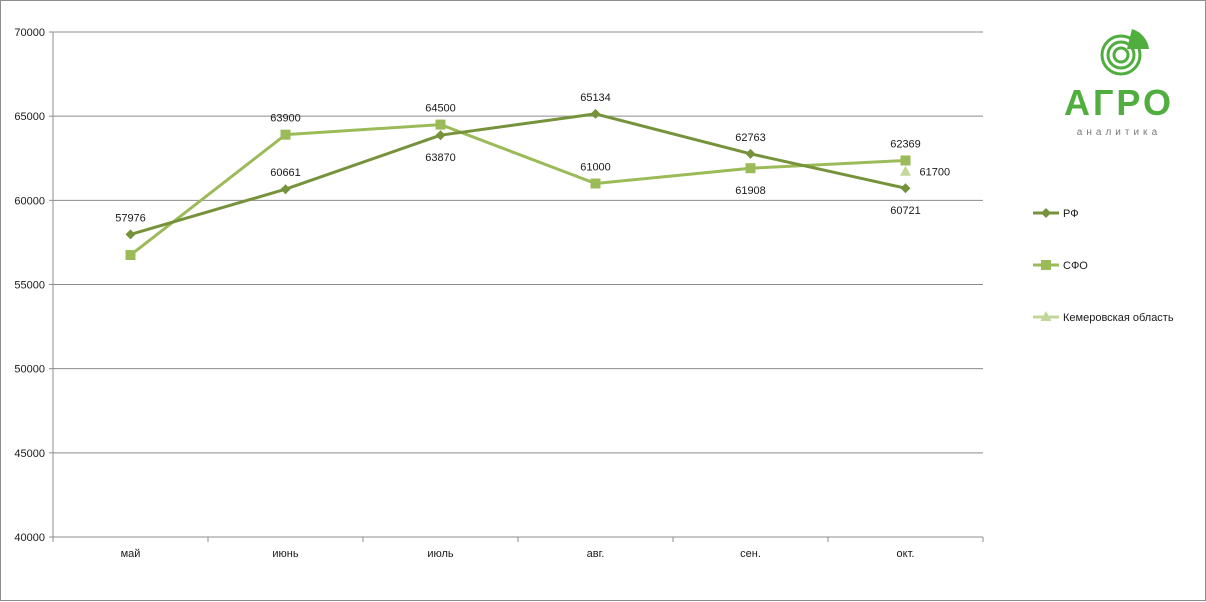 The width and height of the screenshot is (1206, 602). What do you see at coordinates (131, 554) in the screenshot?
I see `x-tick-label: май` at bounding box center [131, 554].